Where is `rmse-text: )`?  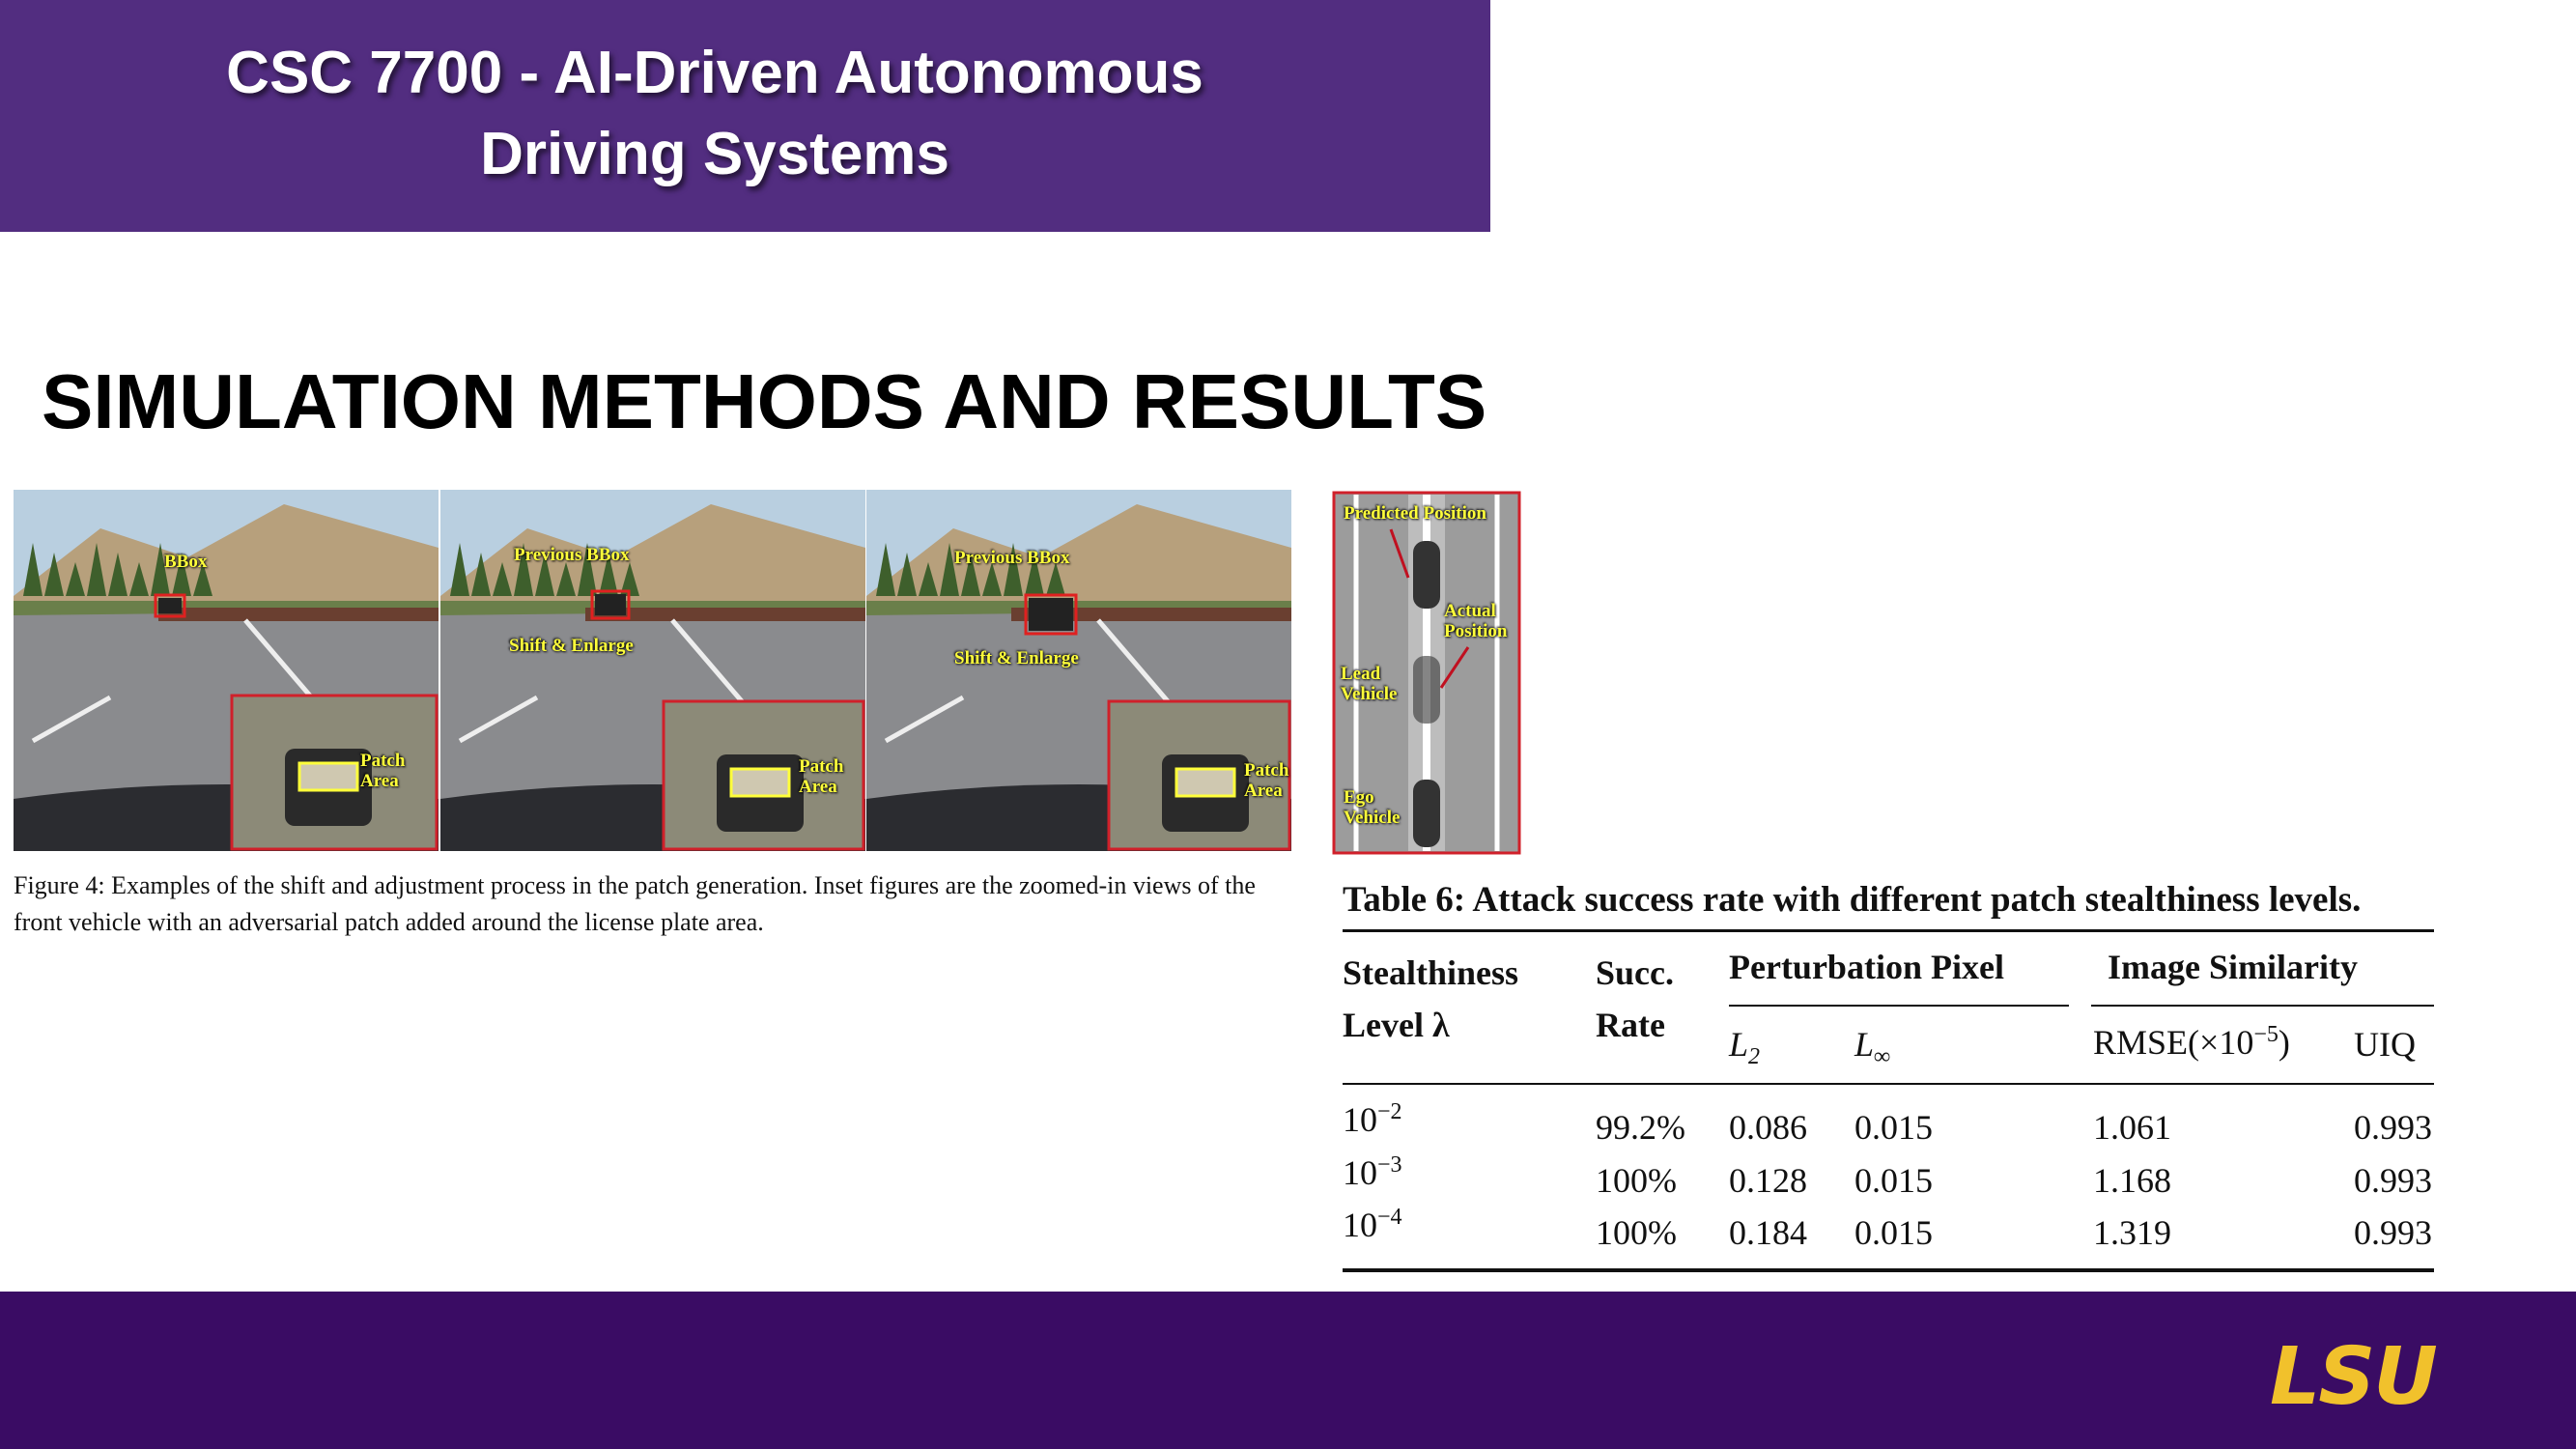 rmse-text: ) is located at coordinates (2284, 1042).